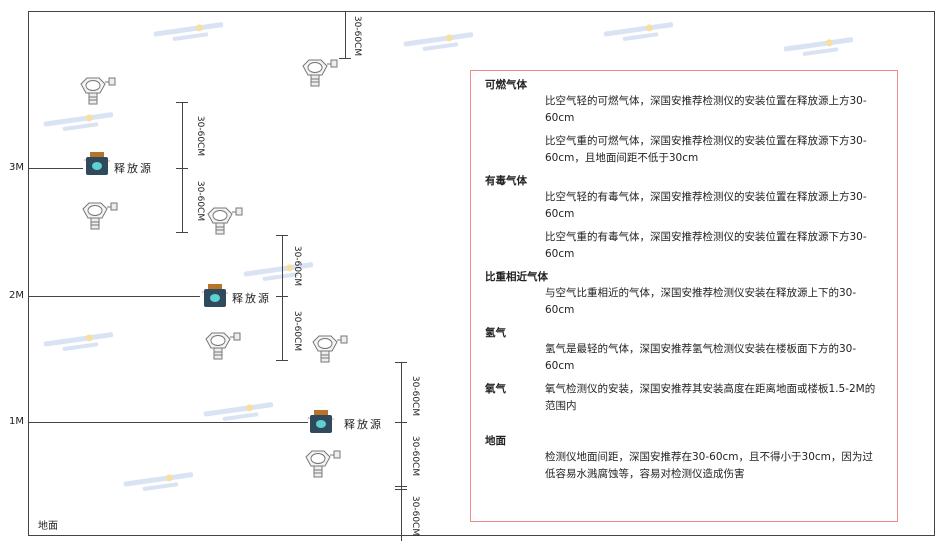 The image size is (938, 541). I want to click on heading-ground: 地面, so click(495, 441).